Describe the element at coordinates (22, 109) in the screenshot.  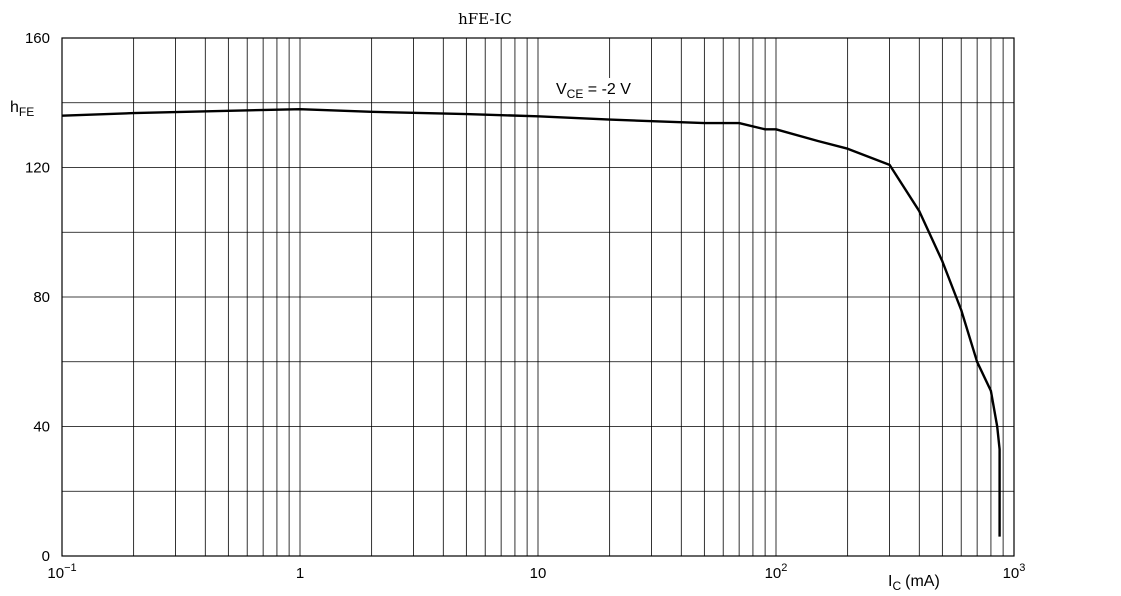
I see `y-axis-label: hFE` at that location.